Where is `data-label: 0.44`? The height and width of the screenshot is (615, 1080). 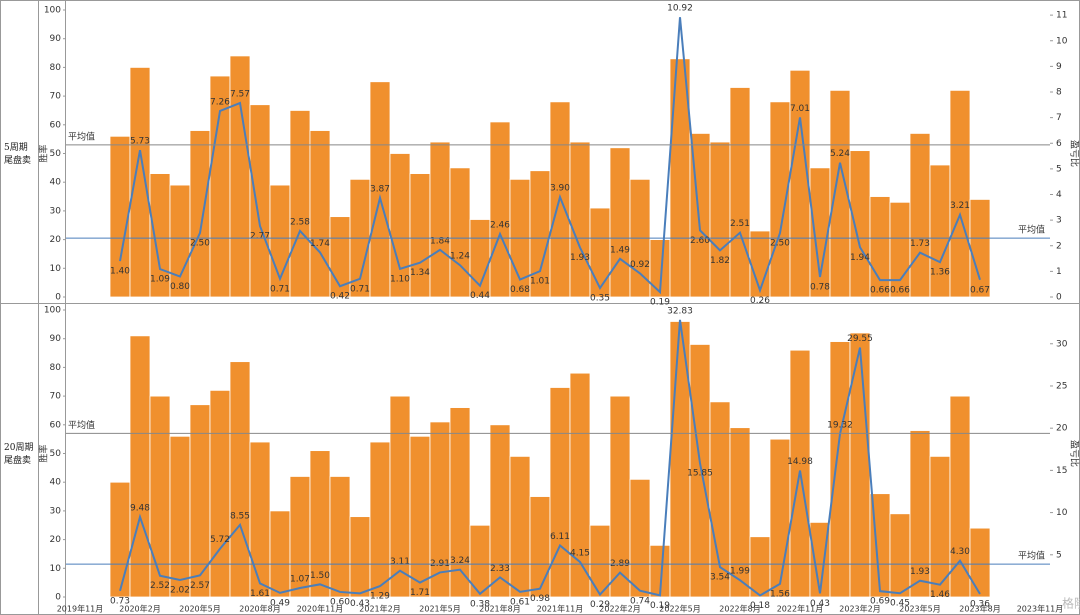 data-label: 0.44 is located at coordinates (480, 296).